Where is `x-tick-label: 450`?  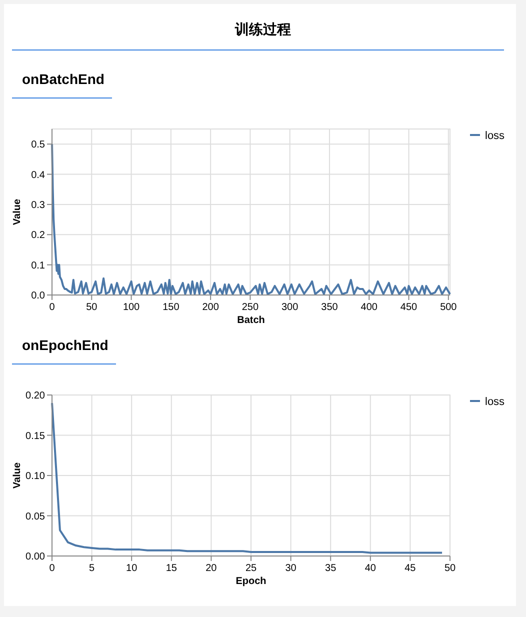
x-tick-label: 450 is located at coordinates (409, 307).